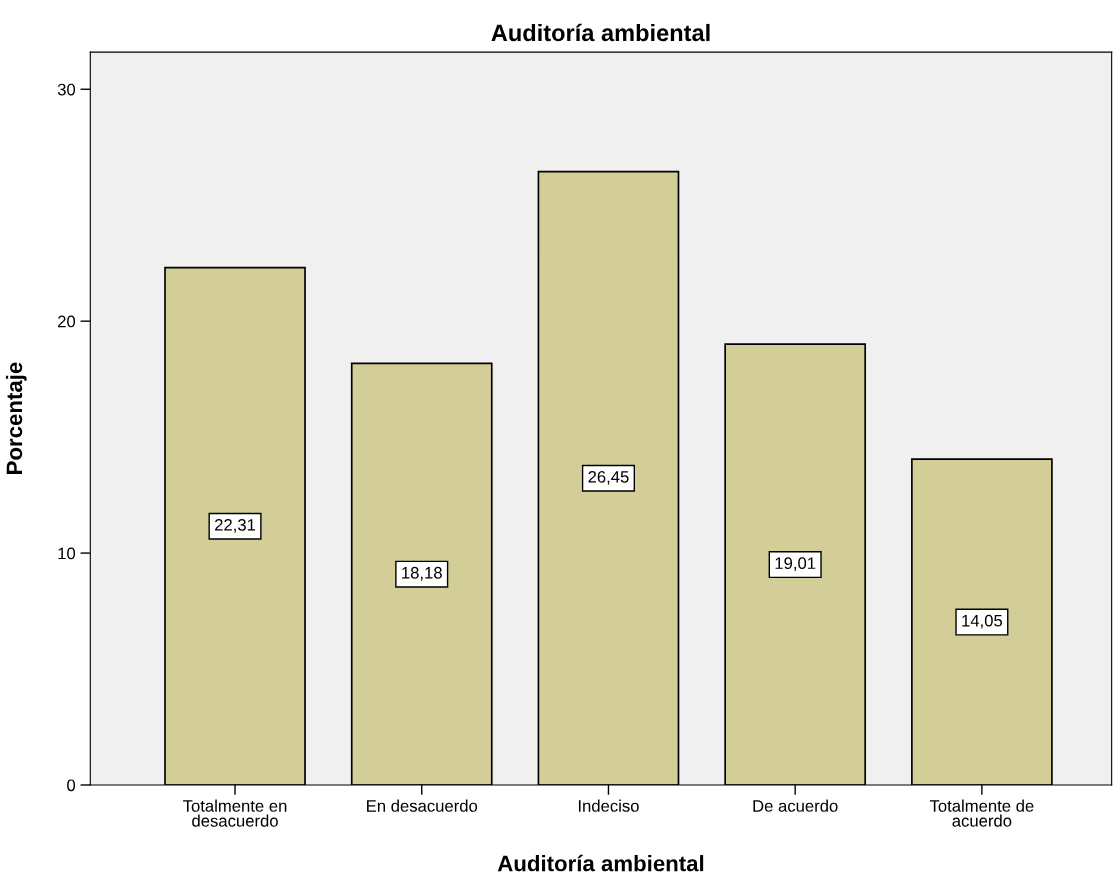  Describe the element at coordinates (422, 805) in the screenshot. I see `x-tick-label: En desacuerdo` at that location.